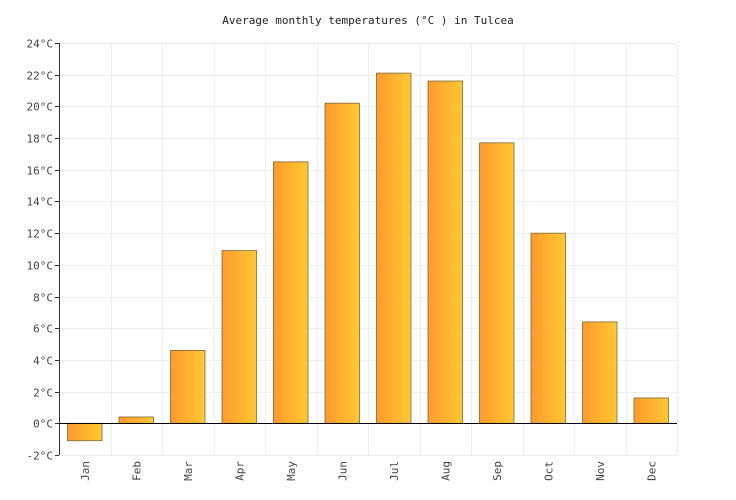 This screenshot has height=500, width=736. Describe the element at coordinates (85, 432) in the screenshot. I see `bar-jan` at that location.